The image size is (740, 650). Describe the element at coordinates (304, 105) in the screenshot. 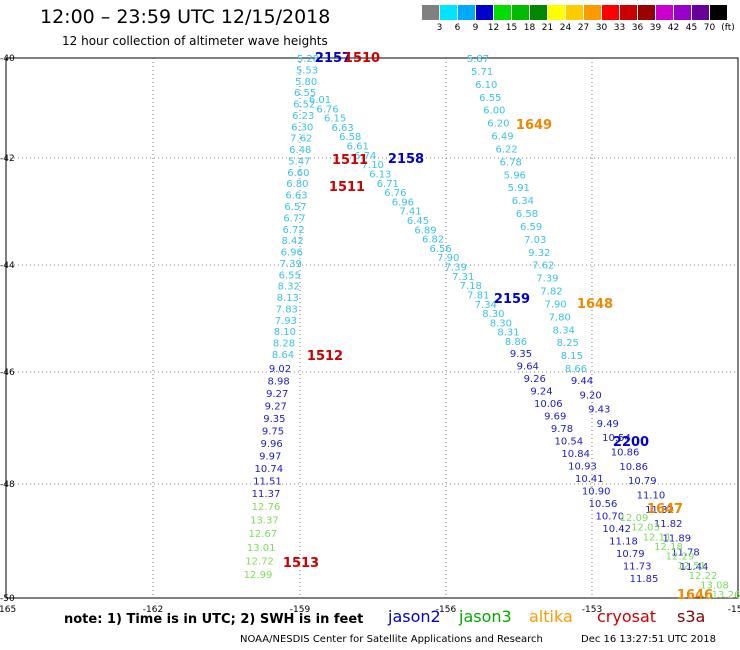

I see `wave-height-value: 6.52` at that location.